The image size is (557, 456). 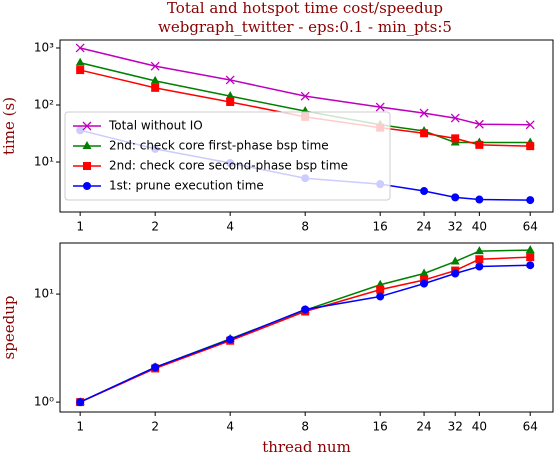 What do you see at coordinates (44, 402) in the screenshot?
I see `y-tick-label: 10⁰` at bounding box center [44, 402].